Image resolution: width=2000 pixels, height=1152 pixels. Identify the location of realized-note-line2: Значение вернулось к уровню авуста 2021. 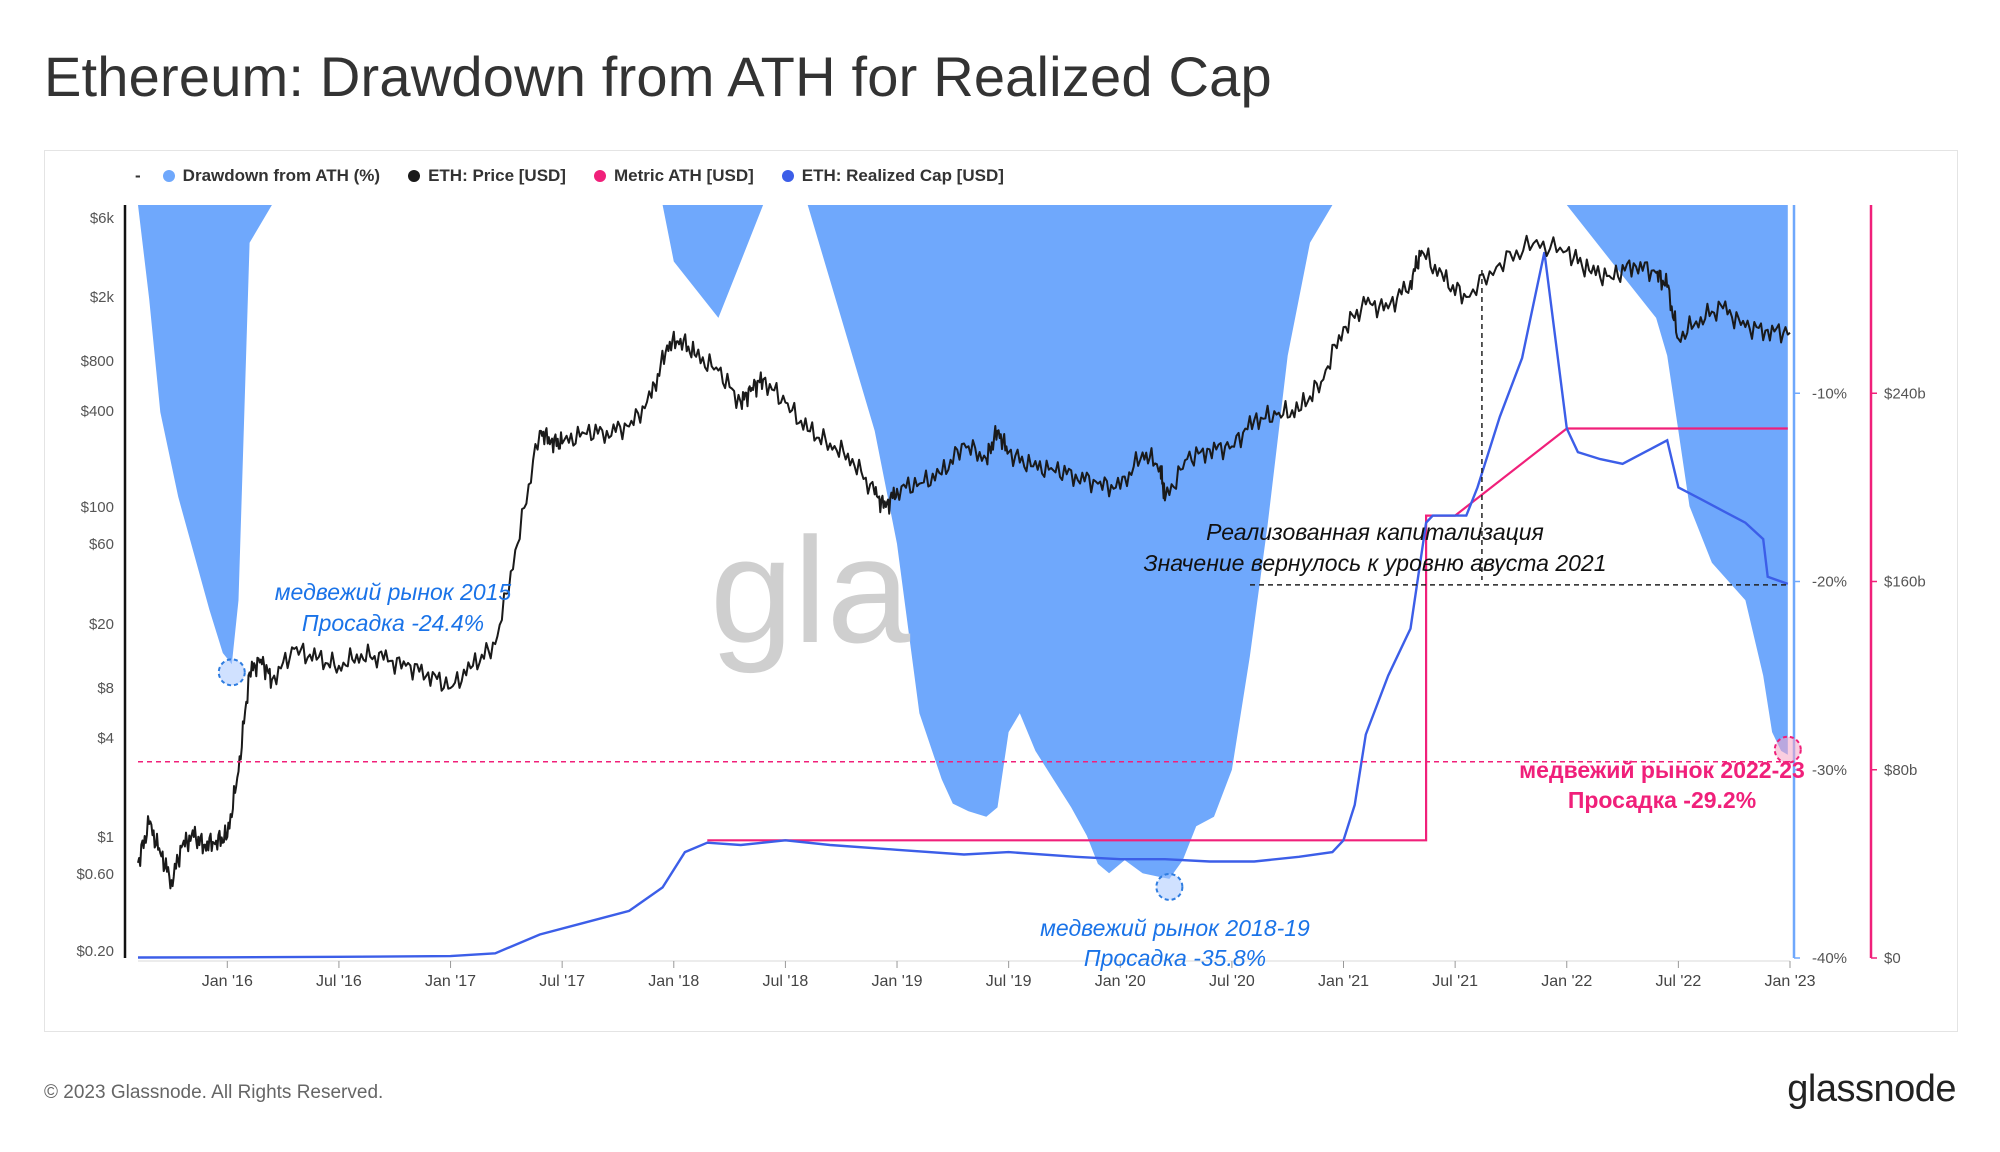
(1374, 563).